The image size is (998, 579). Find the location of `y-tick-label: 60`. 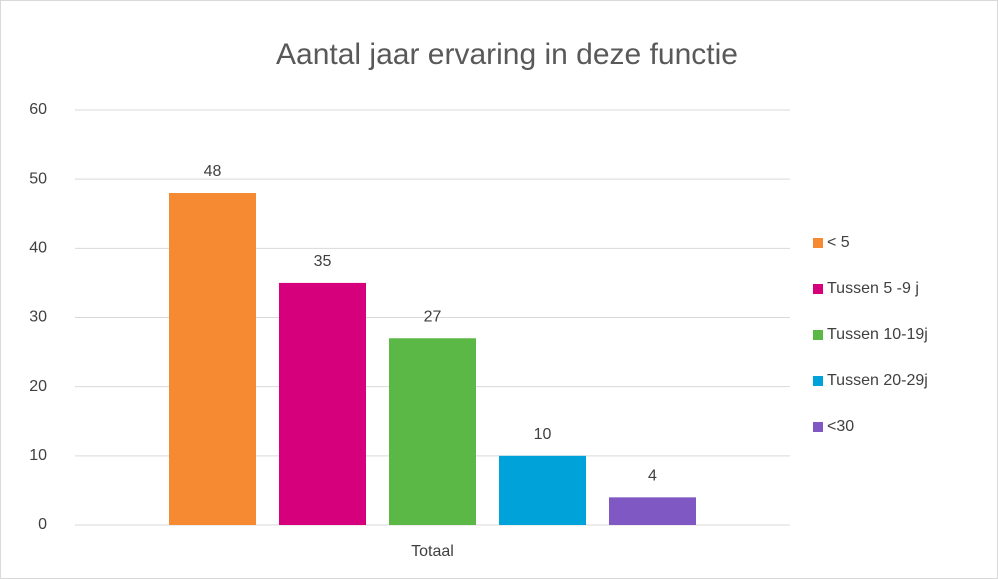

y-tick-label: 60 is located at coordinates (38, 109).